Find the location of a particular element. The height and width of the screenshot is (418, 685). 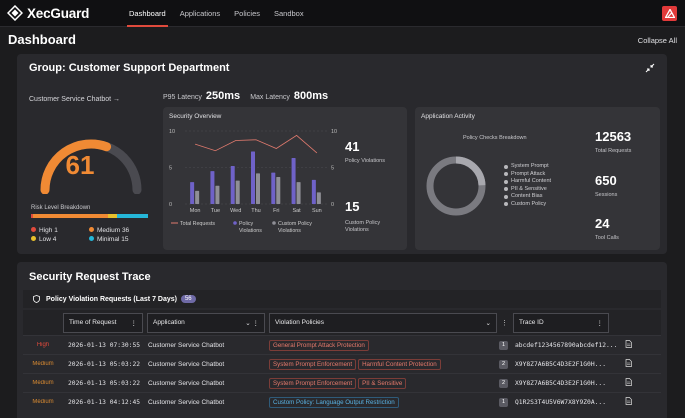

y-tick-label-right: 5 is located at coordinates (332, 169).